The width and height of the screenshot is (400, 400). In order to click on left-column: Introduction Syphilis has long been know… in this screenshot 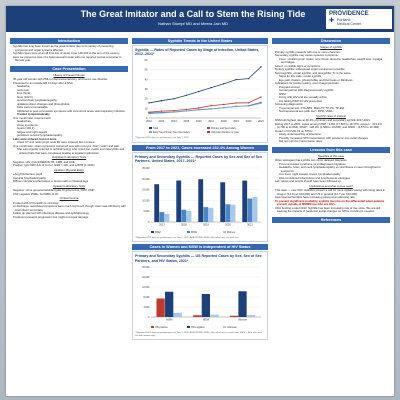, I will do `click(69, 128)`.